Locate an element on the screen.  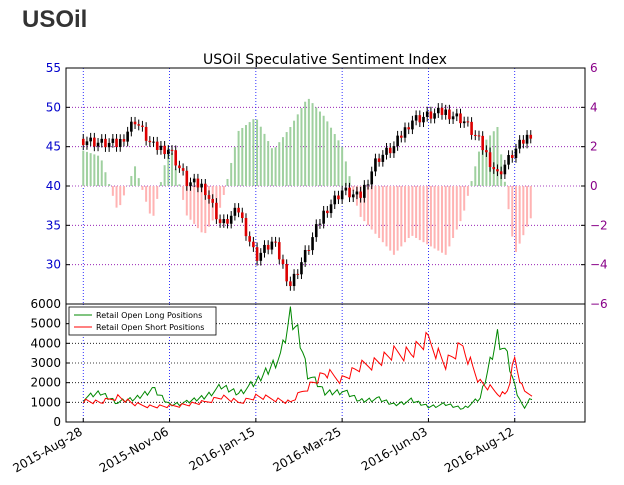
date-tick-label: 2016-Aug-12 is located at coordinates (479, 449).